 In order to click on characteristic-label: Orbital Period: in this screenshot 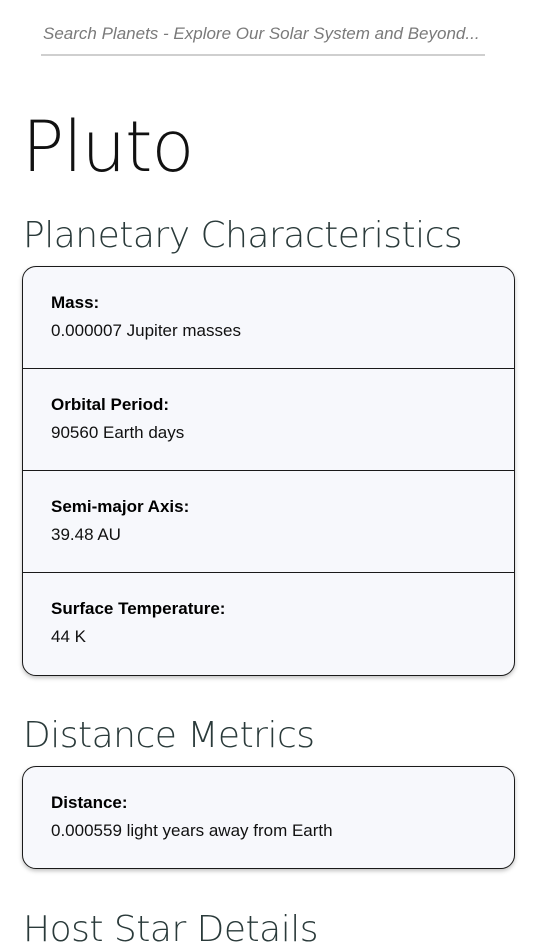, I will do `click(110, 404)`.